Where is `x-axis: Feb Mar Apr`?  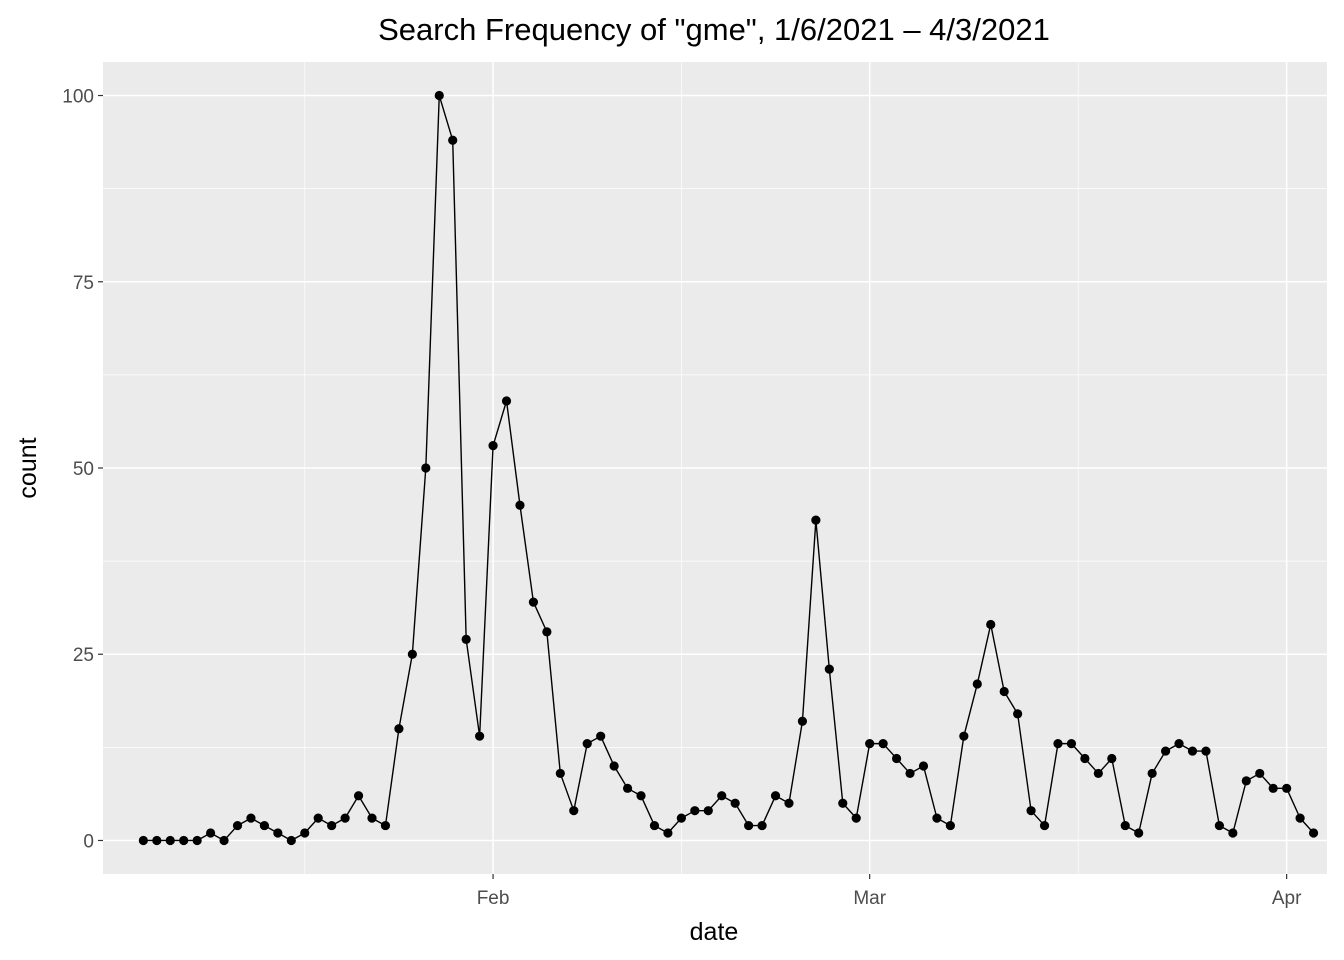
x-axis: Feb Mar Apr is located at coordinates (889, 891).